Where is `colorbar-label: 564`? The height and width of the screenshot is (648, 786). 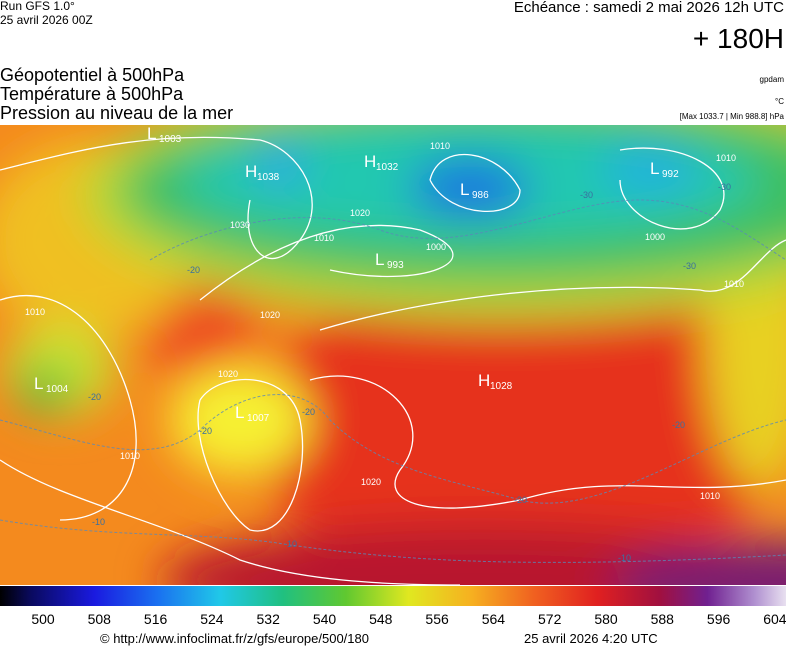 colorbar-label: 564 is located at coordinates (494, 619).